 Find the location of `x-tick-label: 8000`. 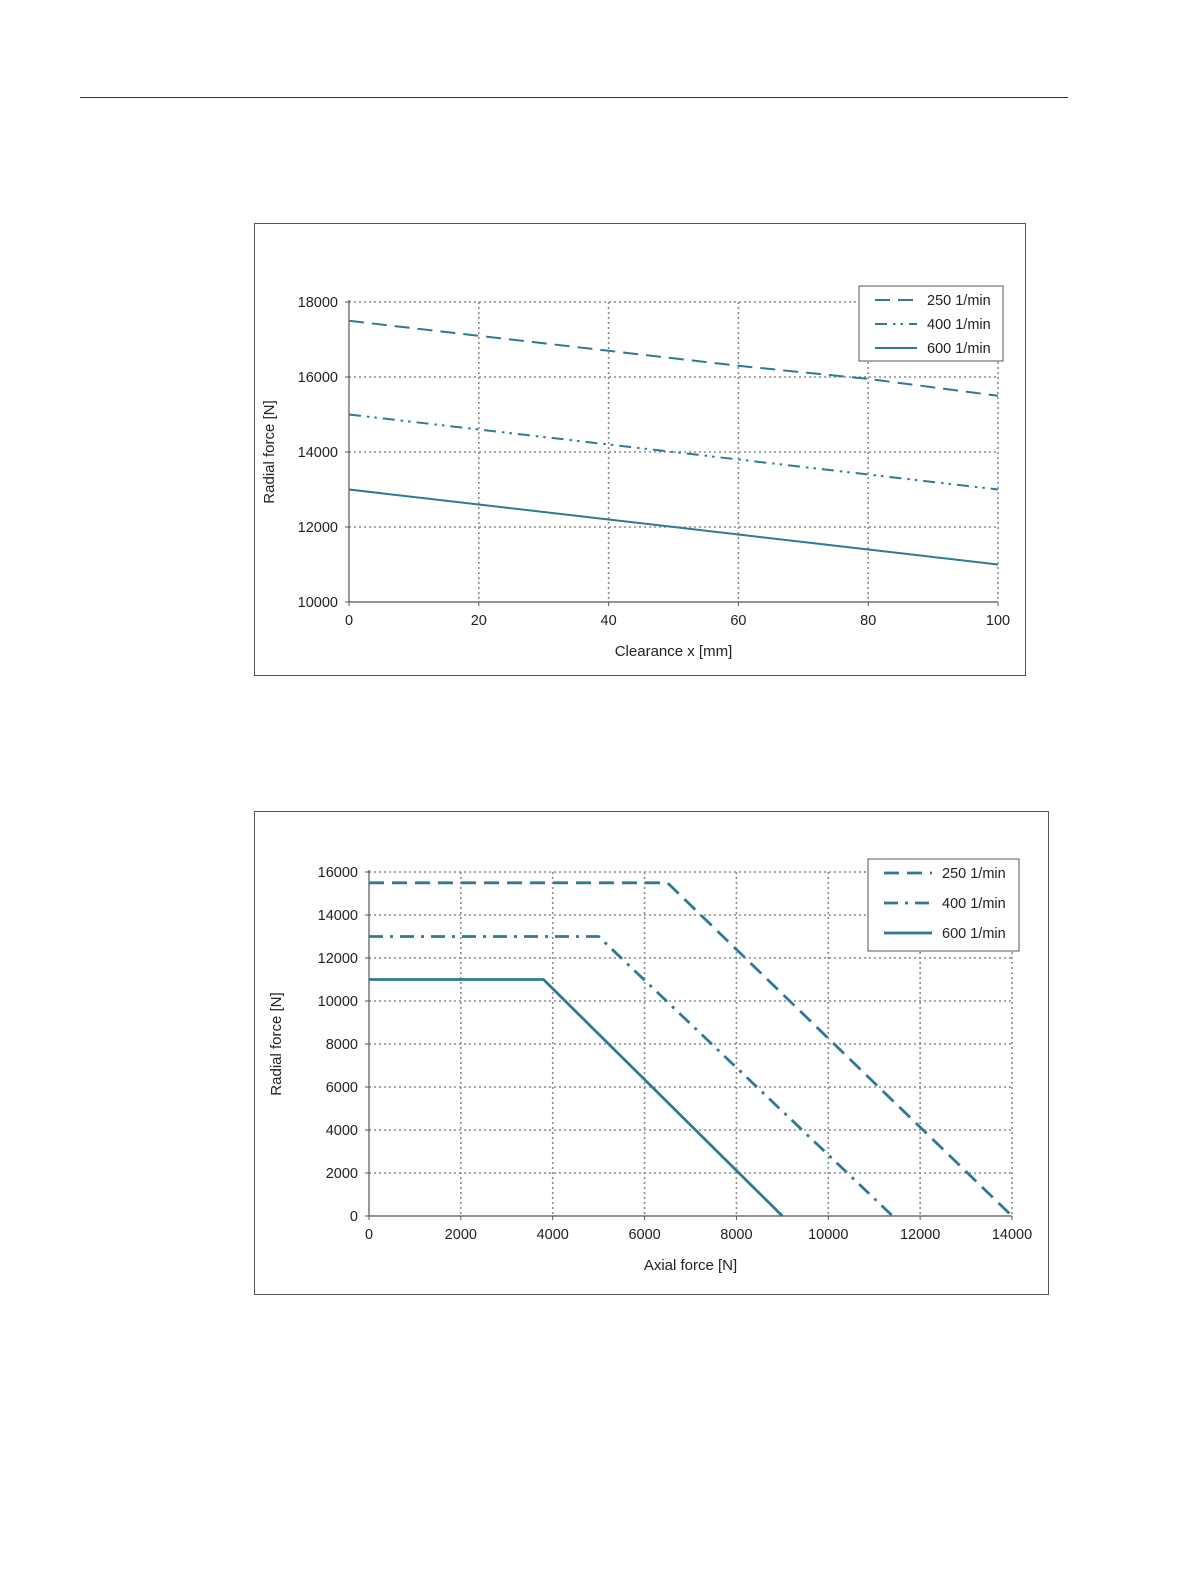

x-tick-label: 8000 is located at coordinates (736, 1235).